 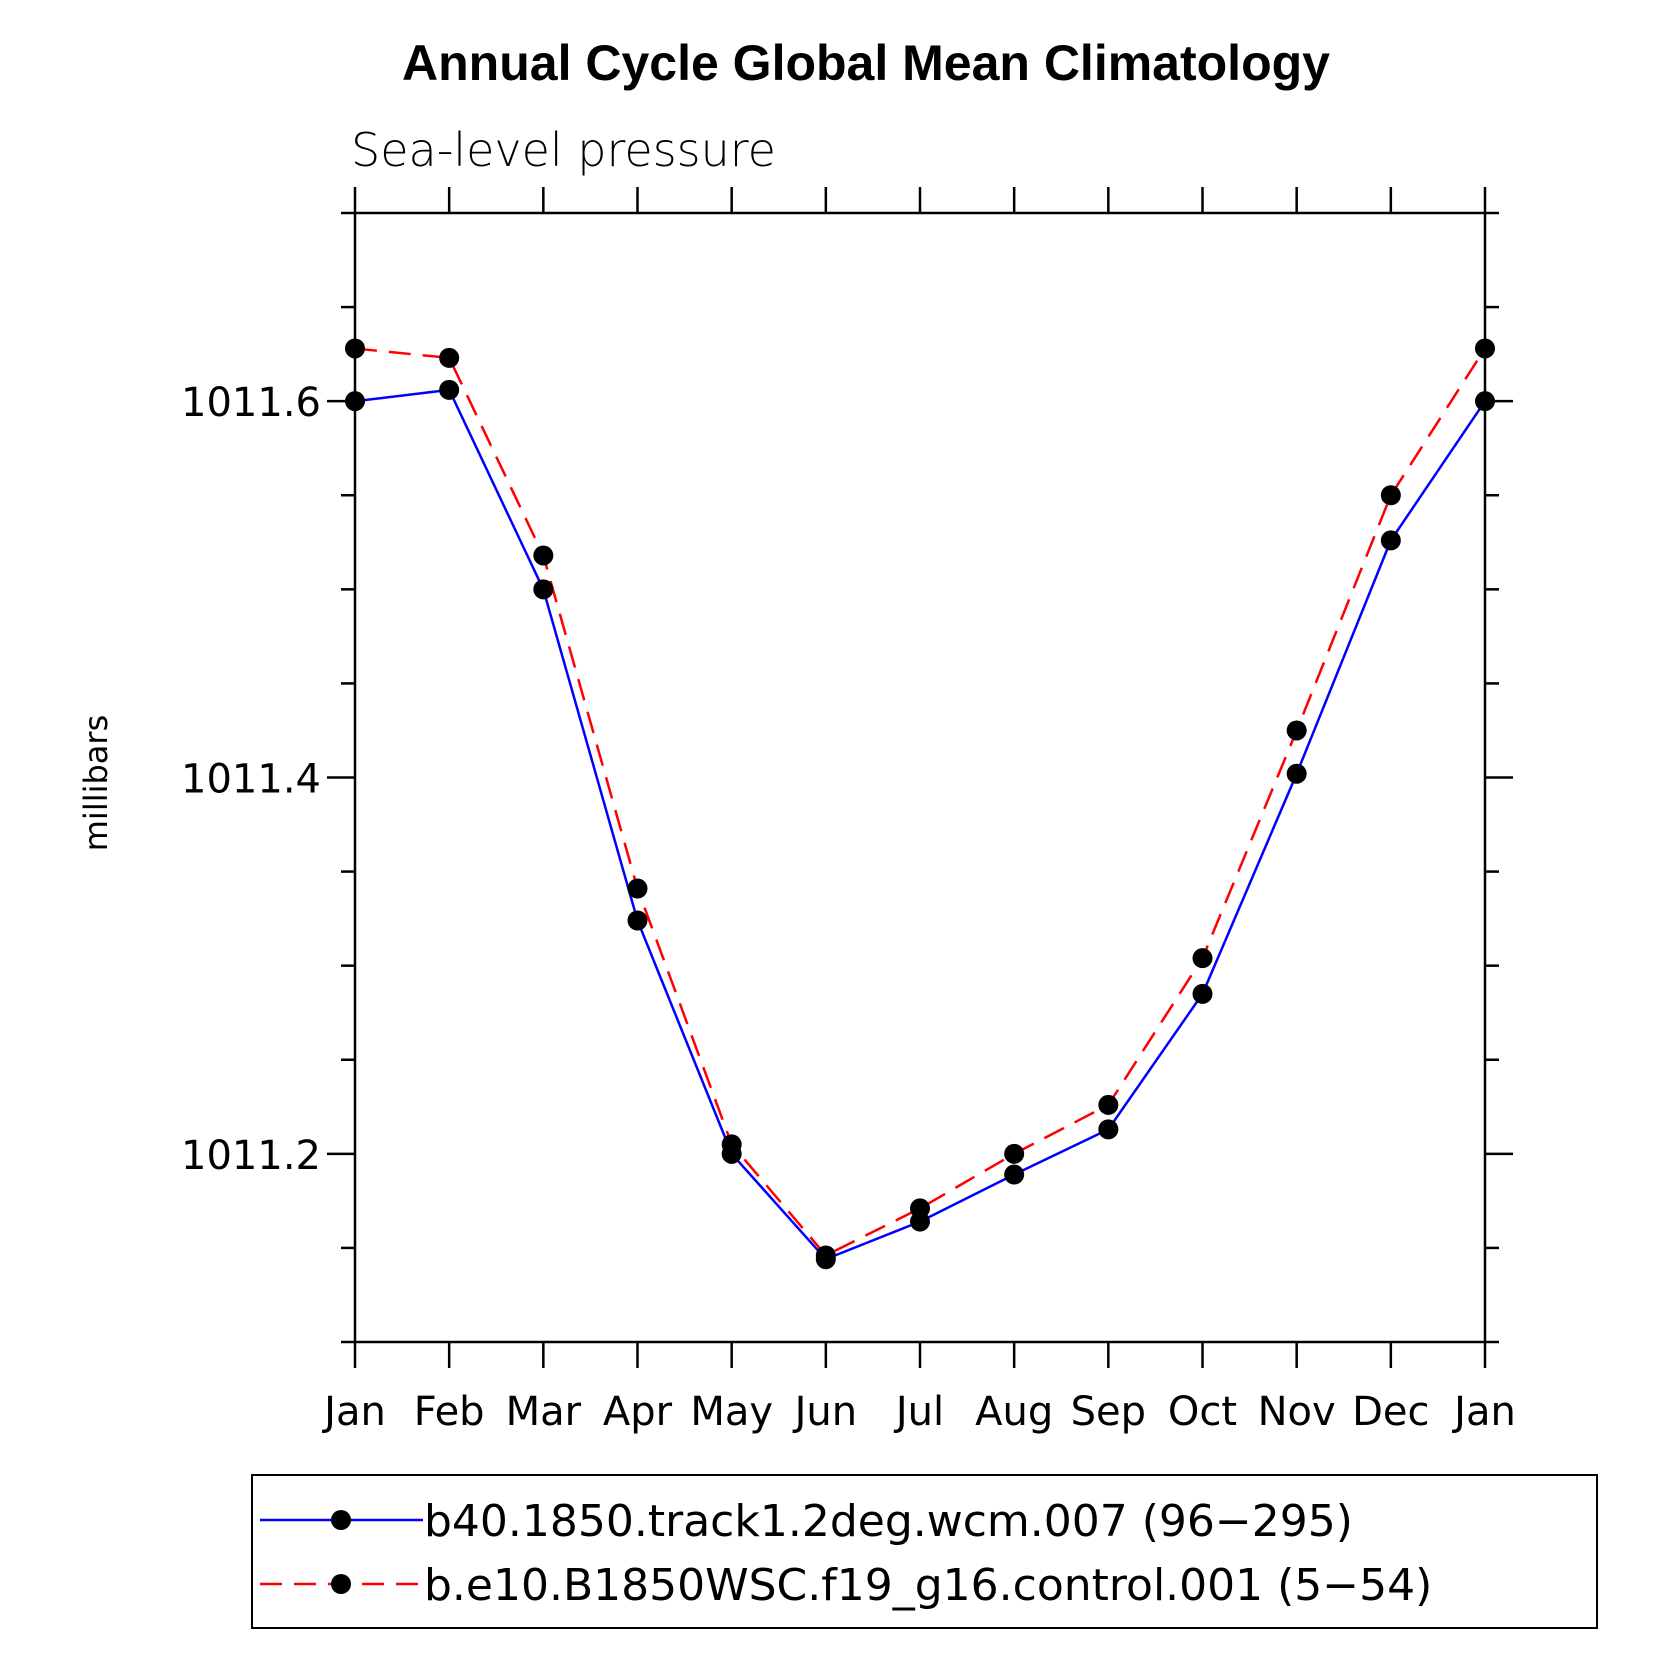 What do you see at coordinates (251, 780) in the screenshot?
I see `y-tick-label: 1011.4` at bounding box center [251, 780].